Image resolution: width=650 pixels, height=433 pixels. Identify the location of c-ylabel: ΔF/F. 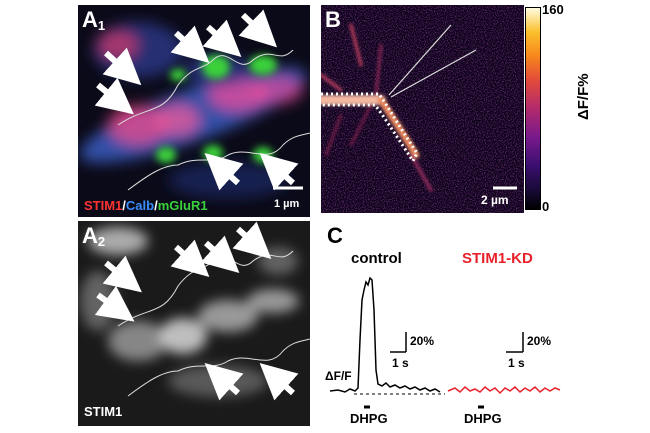
(338, 376).